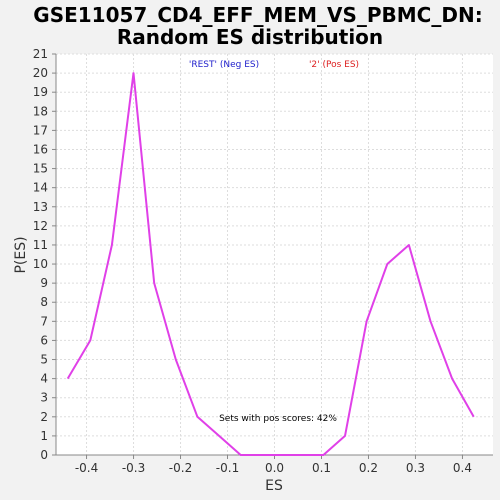 The height and width of the screenshot is (500, 500). I want to click on x-tick-label-1: -0.3, so click(133, 468).